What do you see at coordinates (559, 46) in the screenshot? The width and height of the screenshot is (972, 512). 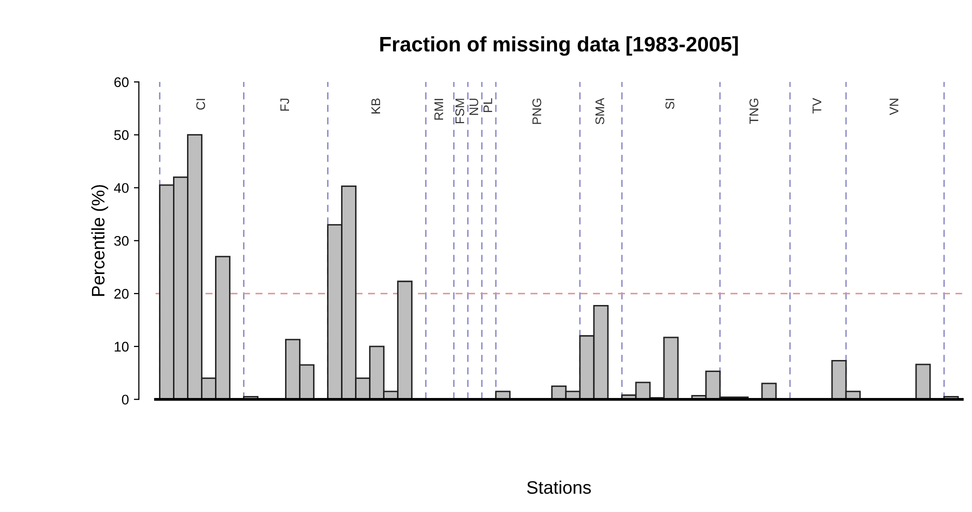 I see `chart-title: Fraction of missing data [1983-2005]` at bounding box center [559, 46].